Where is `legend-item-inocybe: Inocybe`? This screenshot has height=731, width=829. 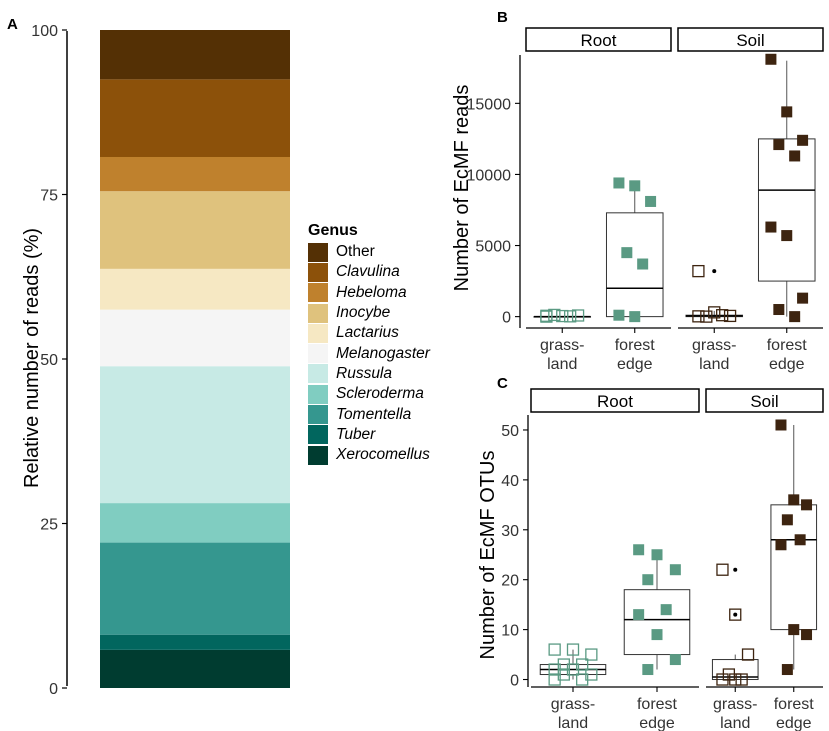
legend-item-inocybe: Inocybe is located at coordinates (369, 313).